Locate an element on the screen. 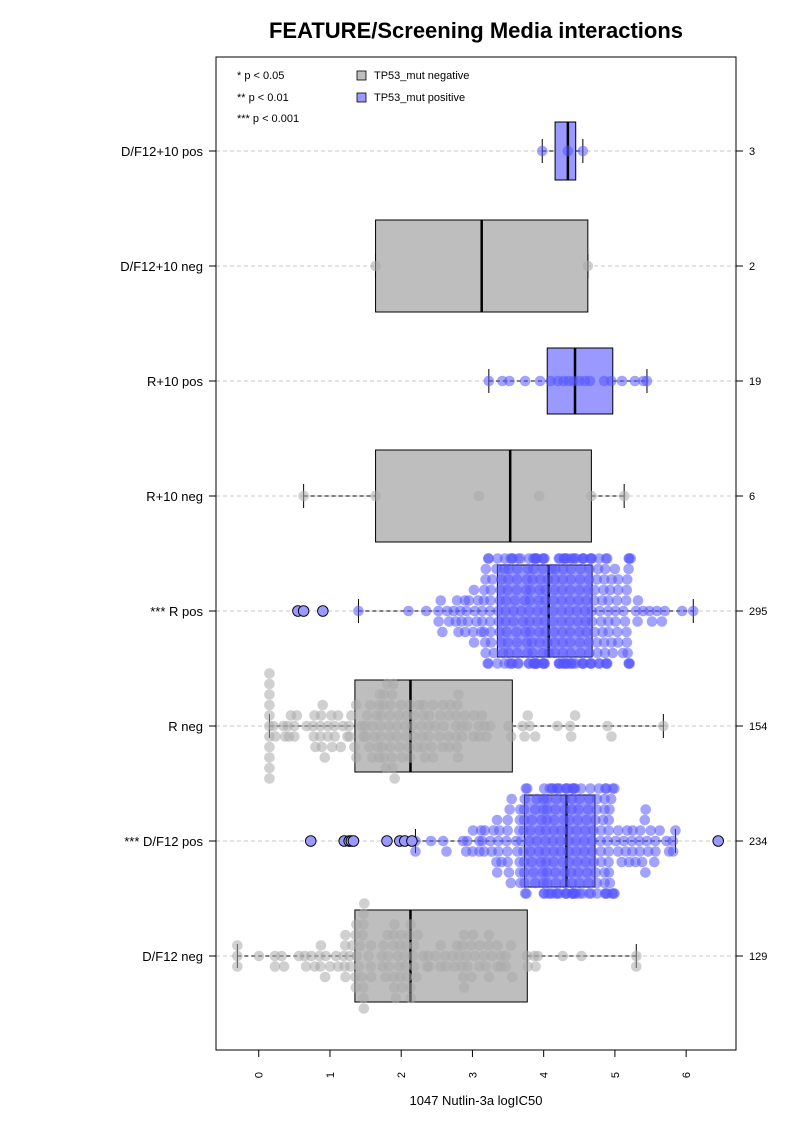  significance-legend: * p < 0.05 ** p < 0.01 *** p < 0.001 is located at coordinates (268, 97).